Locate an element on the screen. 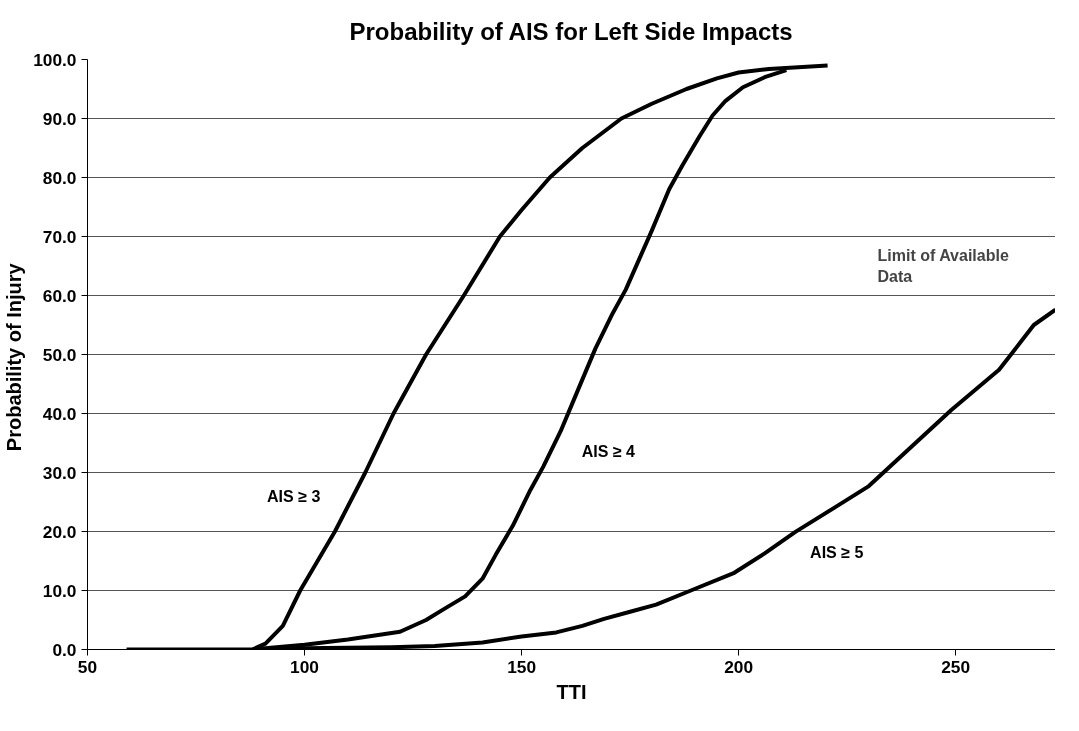  series-label: AIS ≥ 5 is located at coordinates (837, 552).